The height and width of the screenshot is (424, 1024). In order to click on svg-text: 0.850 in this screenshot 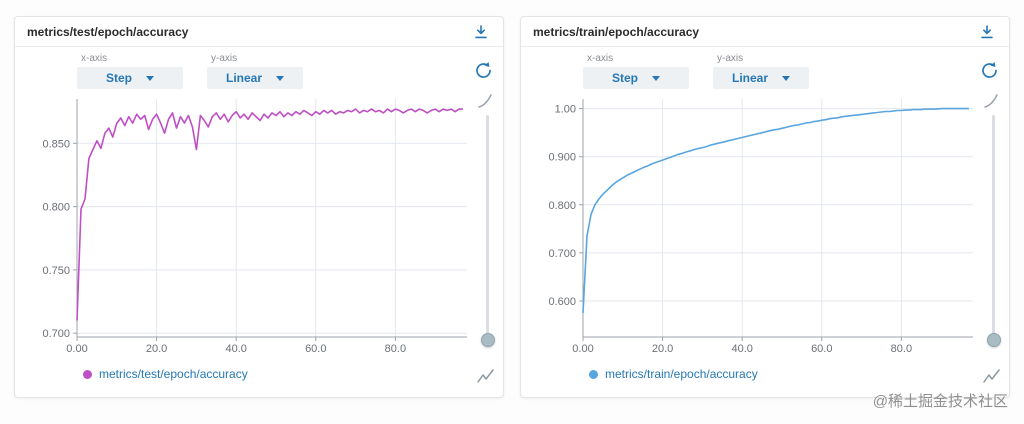, I will do `click(56, 144)`.